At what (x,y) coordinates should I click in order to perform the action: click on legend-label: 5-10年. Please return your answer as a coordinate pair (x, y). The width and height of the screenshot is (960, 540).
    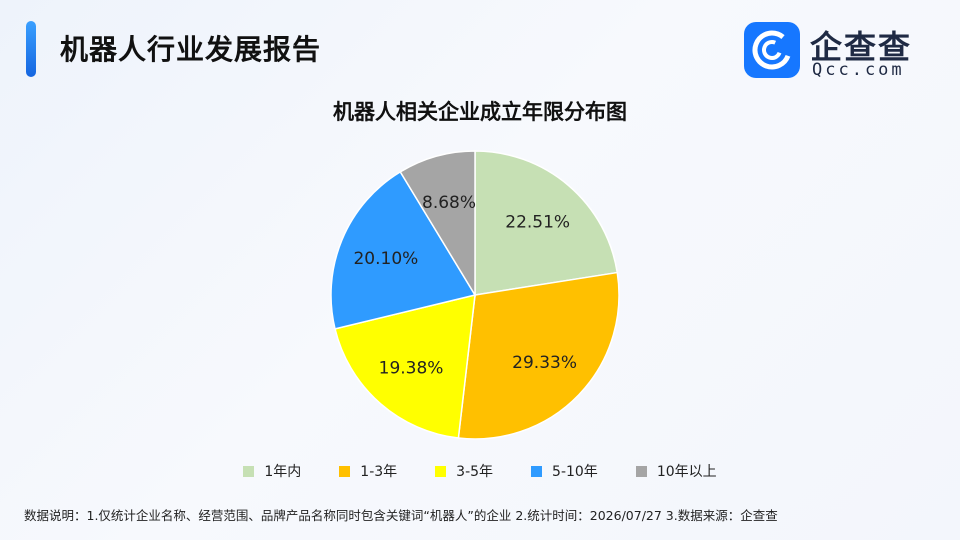
    Looking at the image, I should click on (575, 472).